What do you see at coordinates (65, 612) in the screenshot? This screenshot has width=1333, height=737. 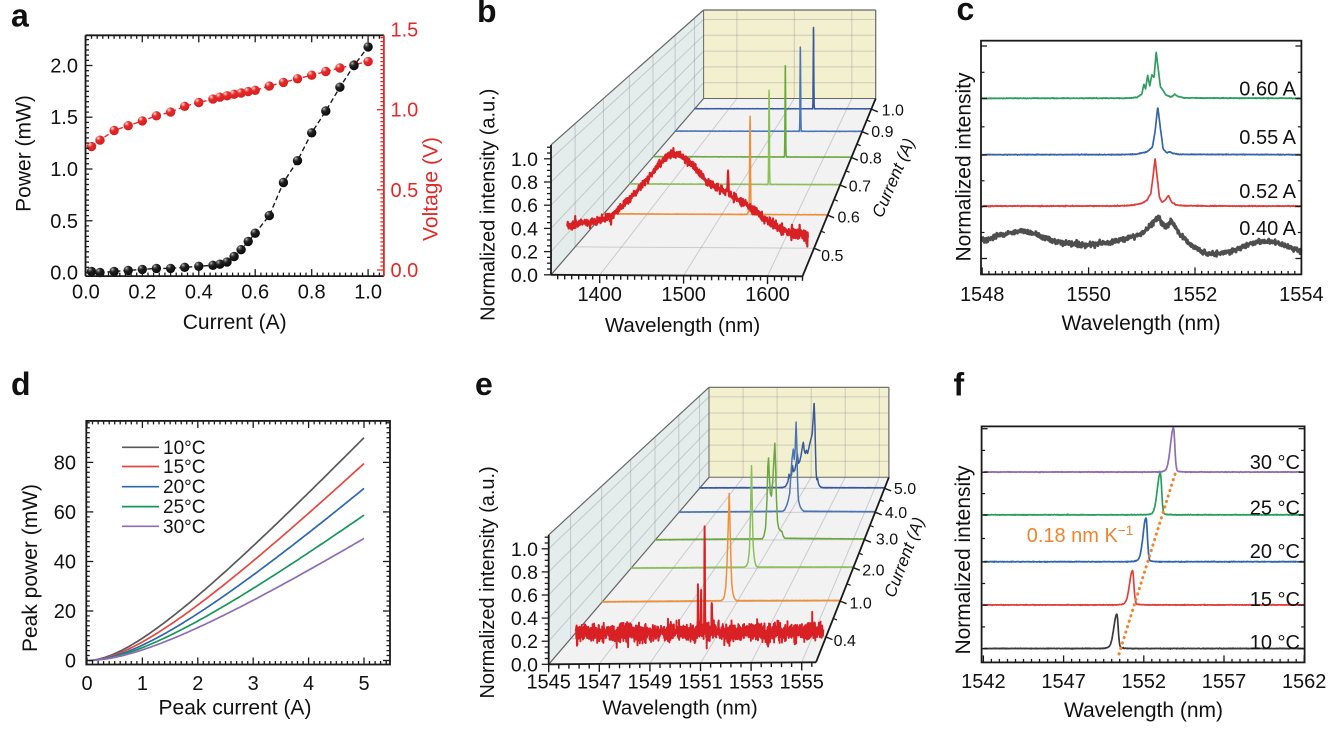 I see `svg-text: 20` at bounding box center [65, 612].